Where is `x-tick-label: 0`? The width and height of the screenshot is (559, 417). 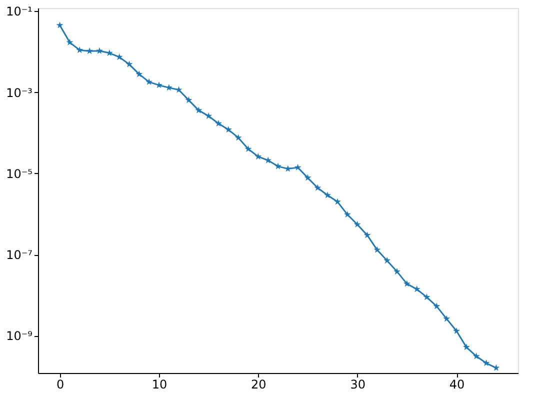 x-tick-label: 0 is located at coordinates (60, 385).